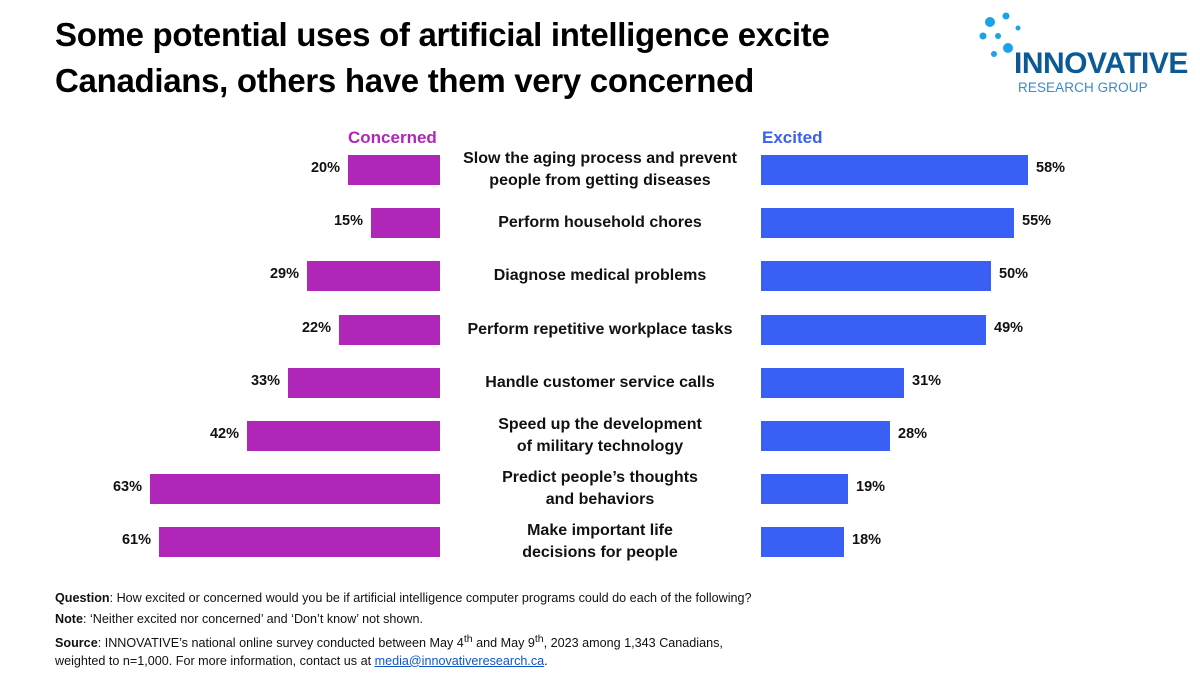 The width and height of the screenshot is (1200, 675). What do you see at coordinates (600, 499) in the screenshot?
I see `category-label-line: and behaviors` at bounding box center [600, 499].